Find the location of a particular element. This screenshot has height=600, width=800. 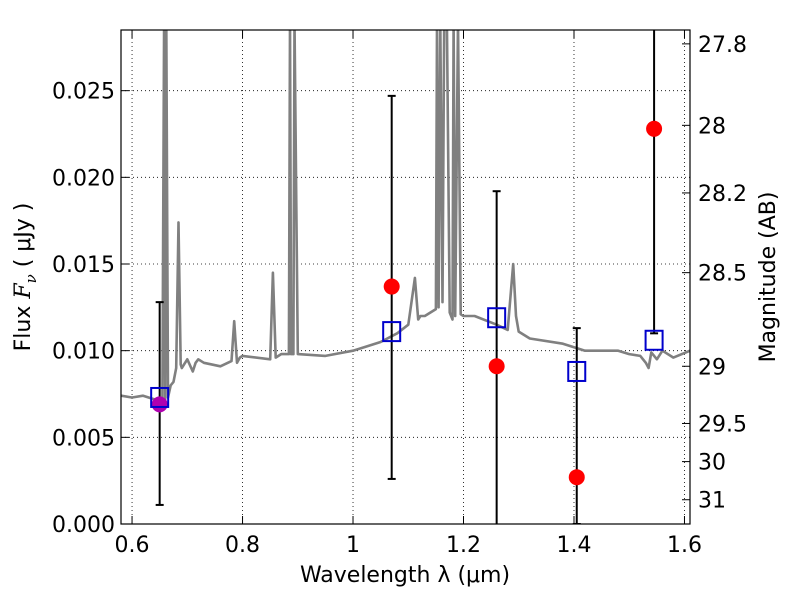

x-tick-label: 1.4 is located at coordinates (573, 545).